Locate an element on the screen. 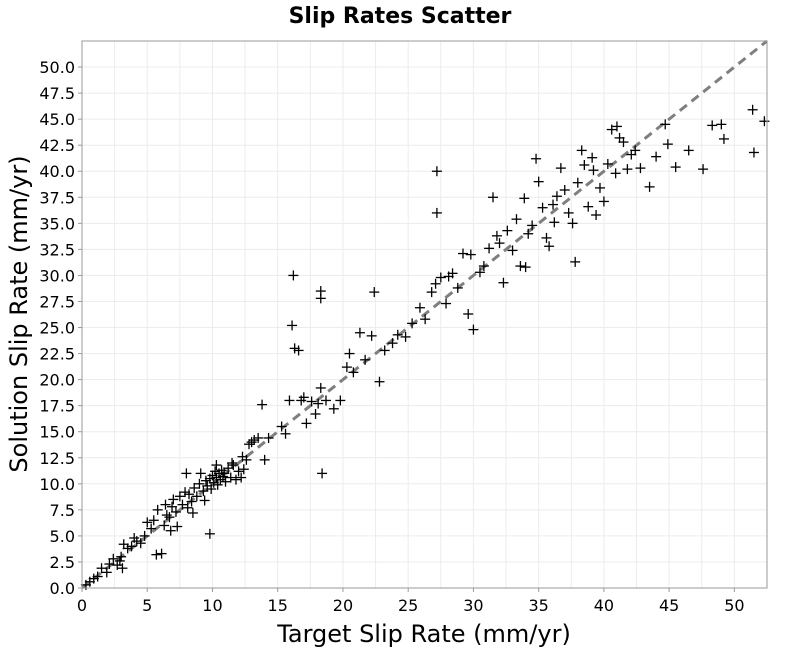 The height and width of the screenshot is (650, 800). y-tick-label: 40.0 is located at coordinates (57, 171).